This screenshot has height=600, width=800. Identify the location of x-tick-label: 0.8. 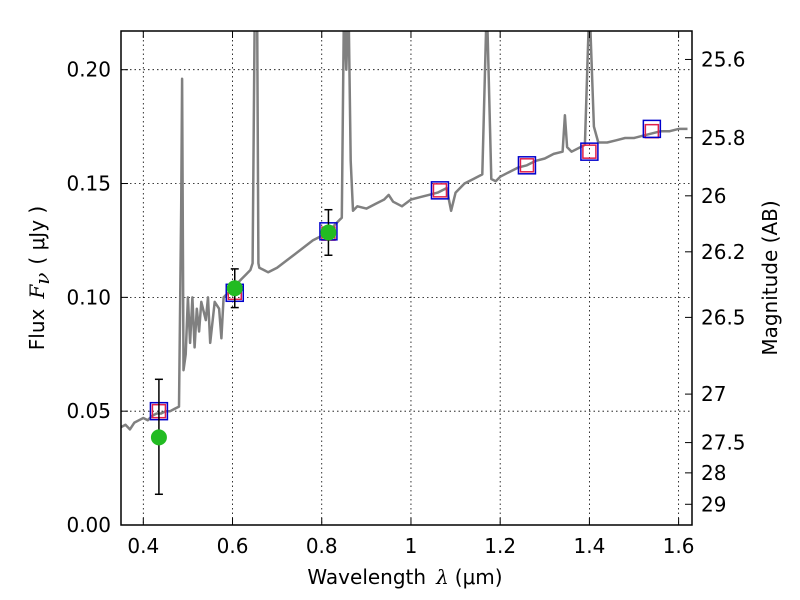
(322, 546).